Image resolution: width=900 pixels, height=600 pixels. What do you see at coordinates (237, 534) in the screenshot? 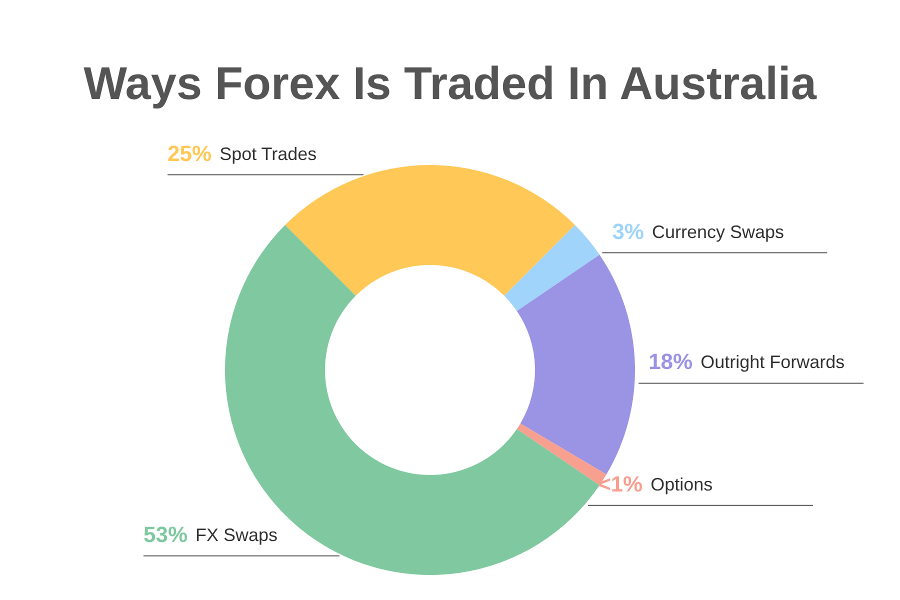
I see `slice-label: FX Swaps` at bounding box center [237, 534].